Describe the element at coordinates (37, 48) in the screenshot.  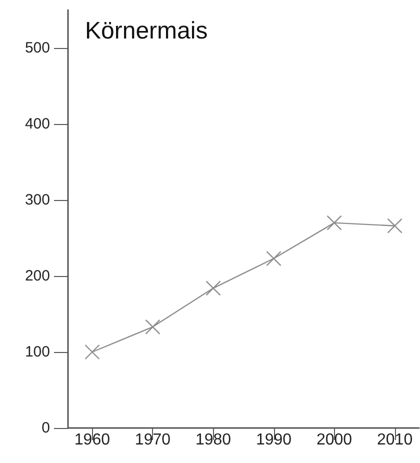
I see `y-tick-label: 500` at that location.